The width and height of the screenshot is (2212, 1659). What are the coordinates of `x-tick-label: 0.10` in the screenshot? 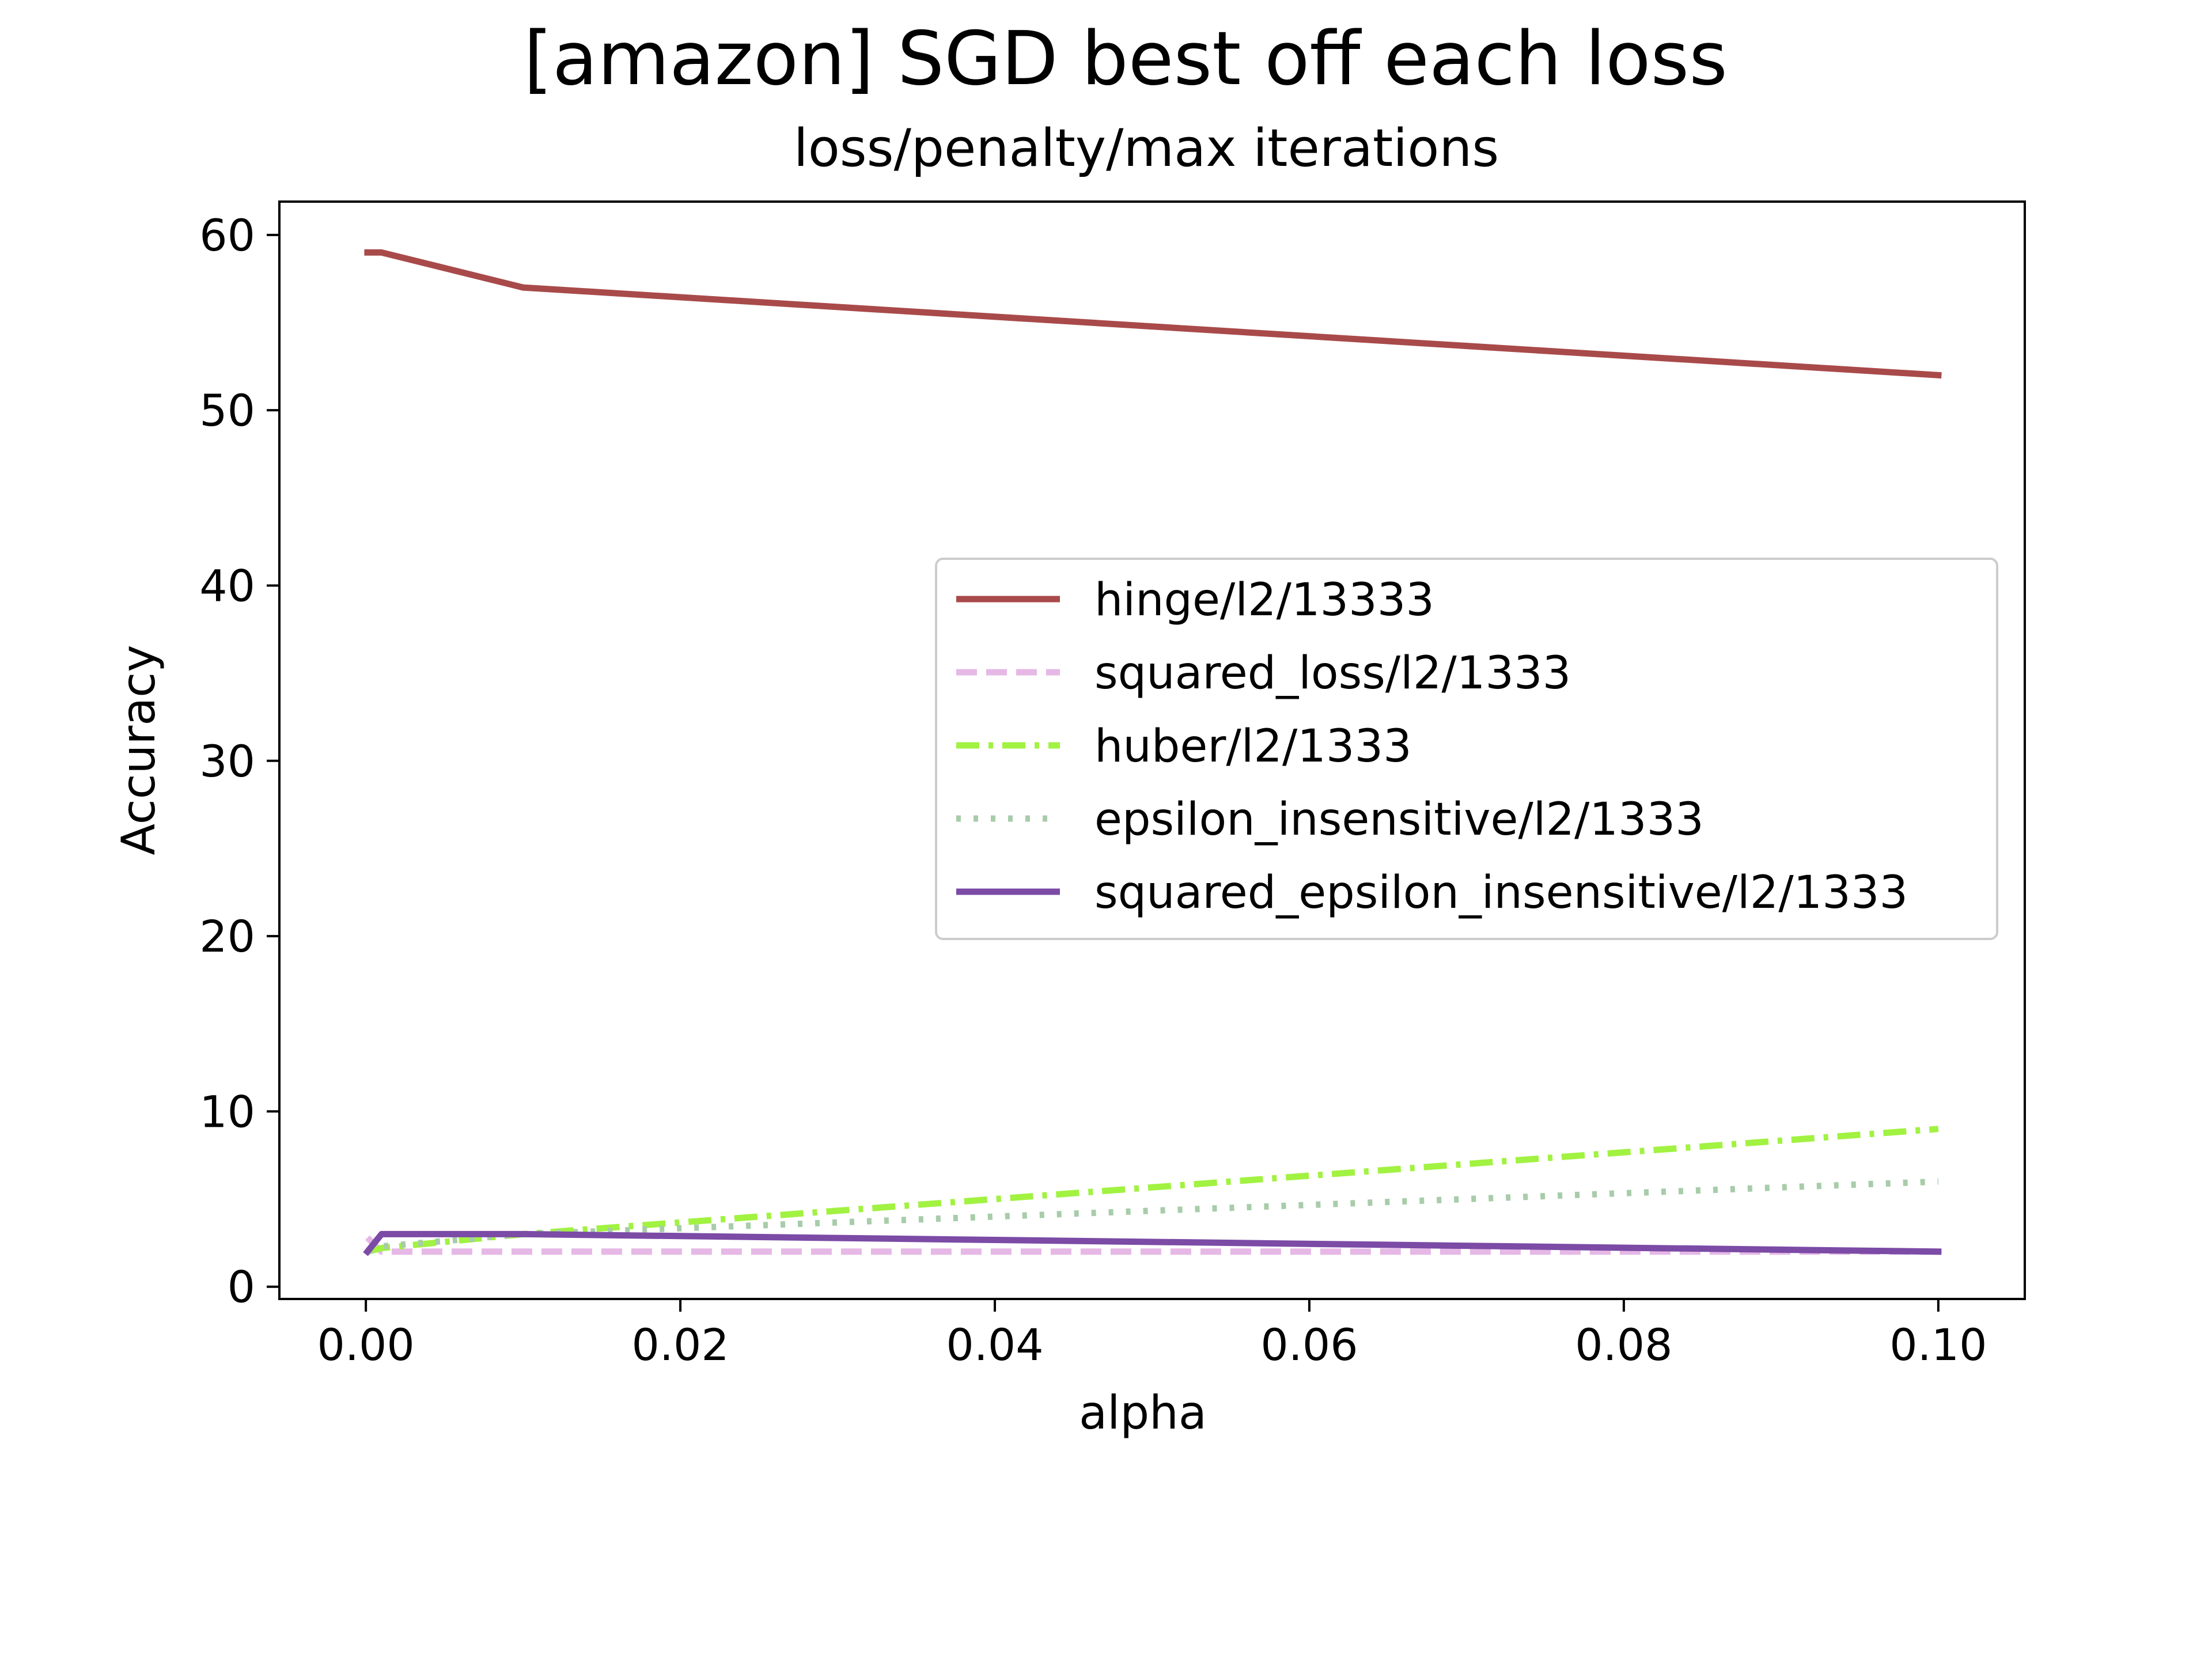 It's located at (1938, 1344).